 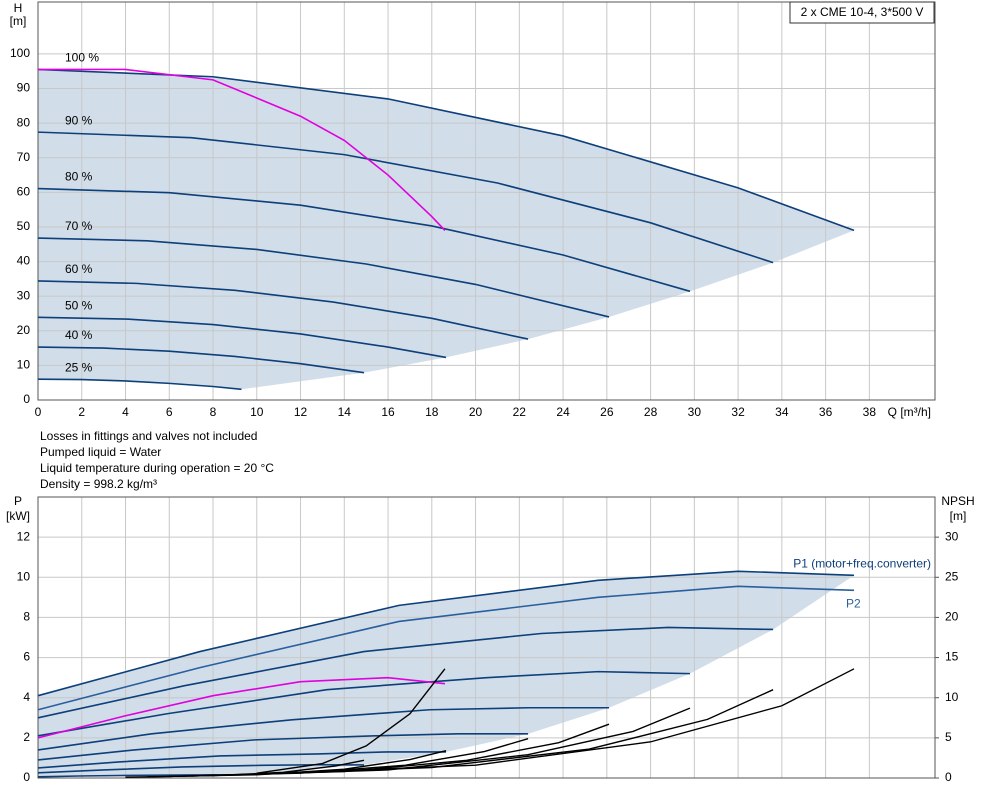 I want to click on y-axis-unit: [m], so click(x=18, y=21).